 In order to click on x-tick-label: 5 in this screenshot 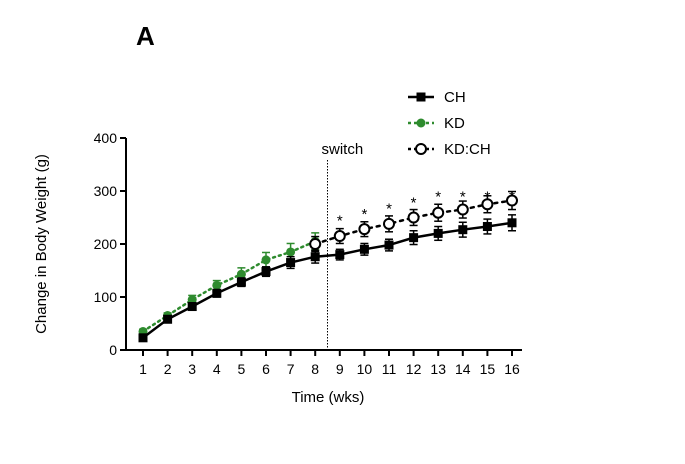, I will do `click(242, 369)`.